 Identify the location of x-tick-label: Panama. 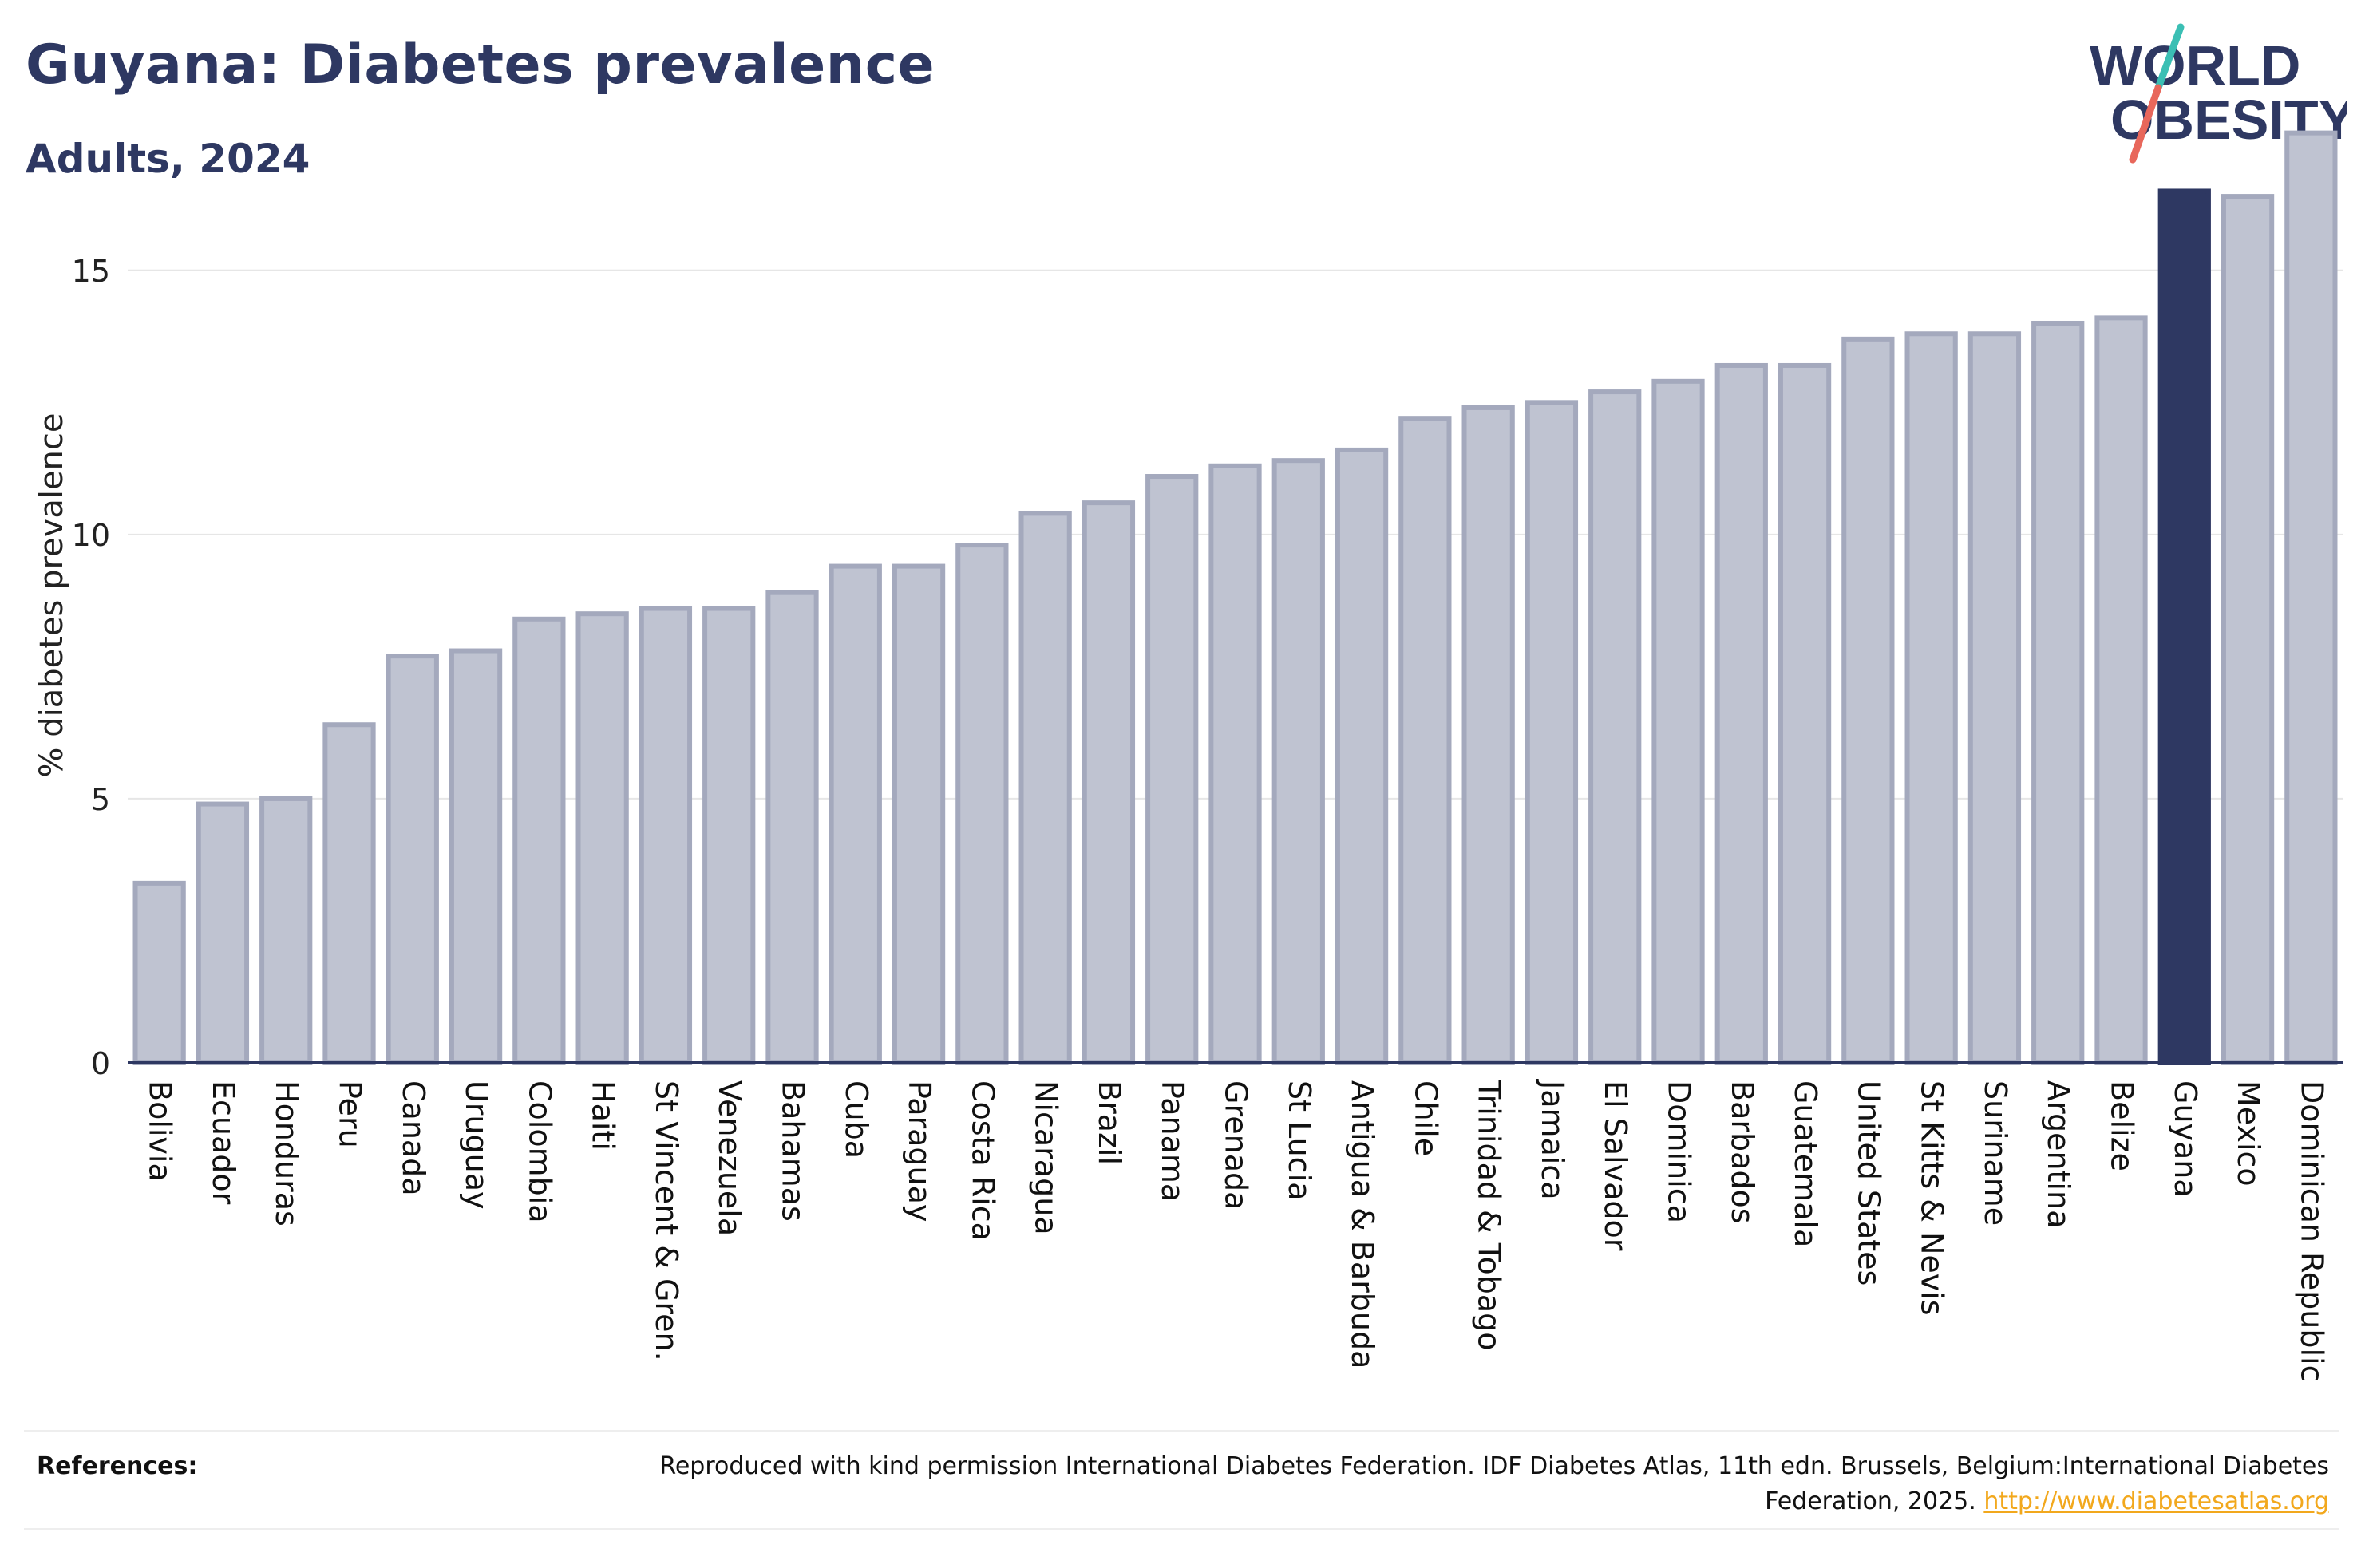
(1172, 1141).